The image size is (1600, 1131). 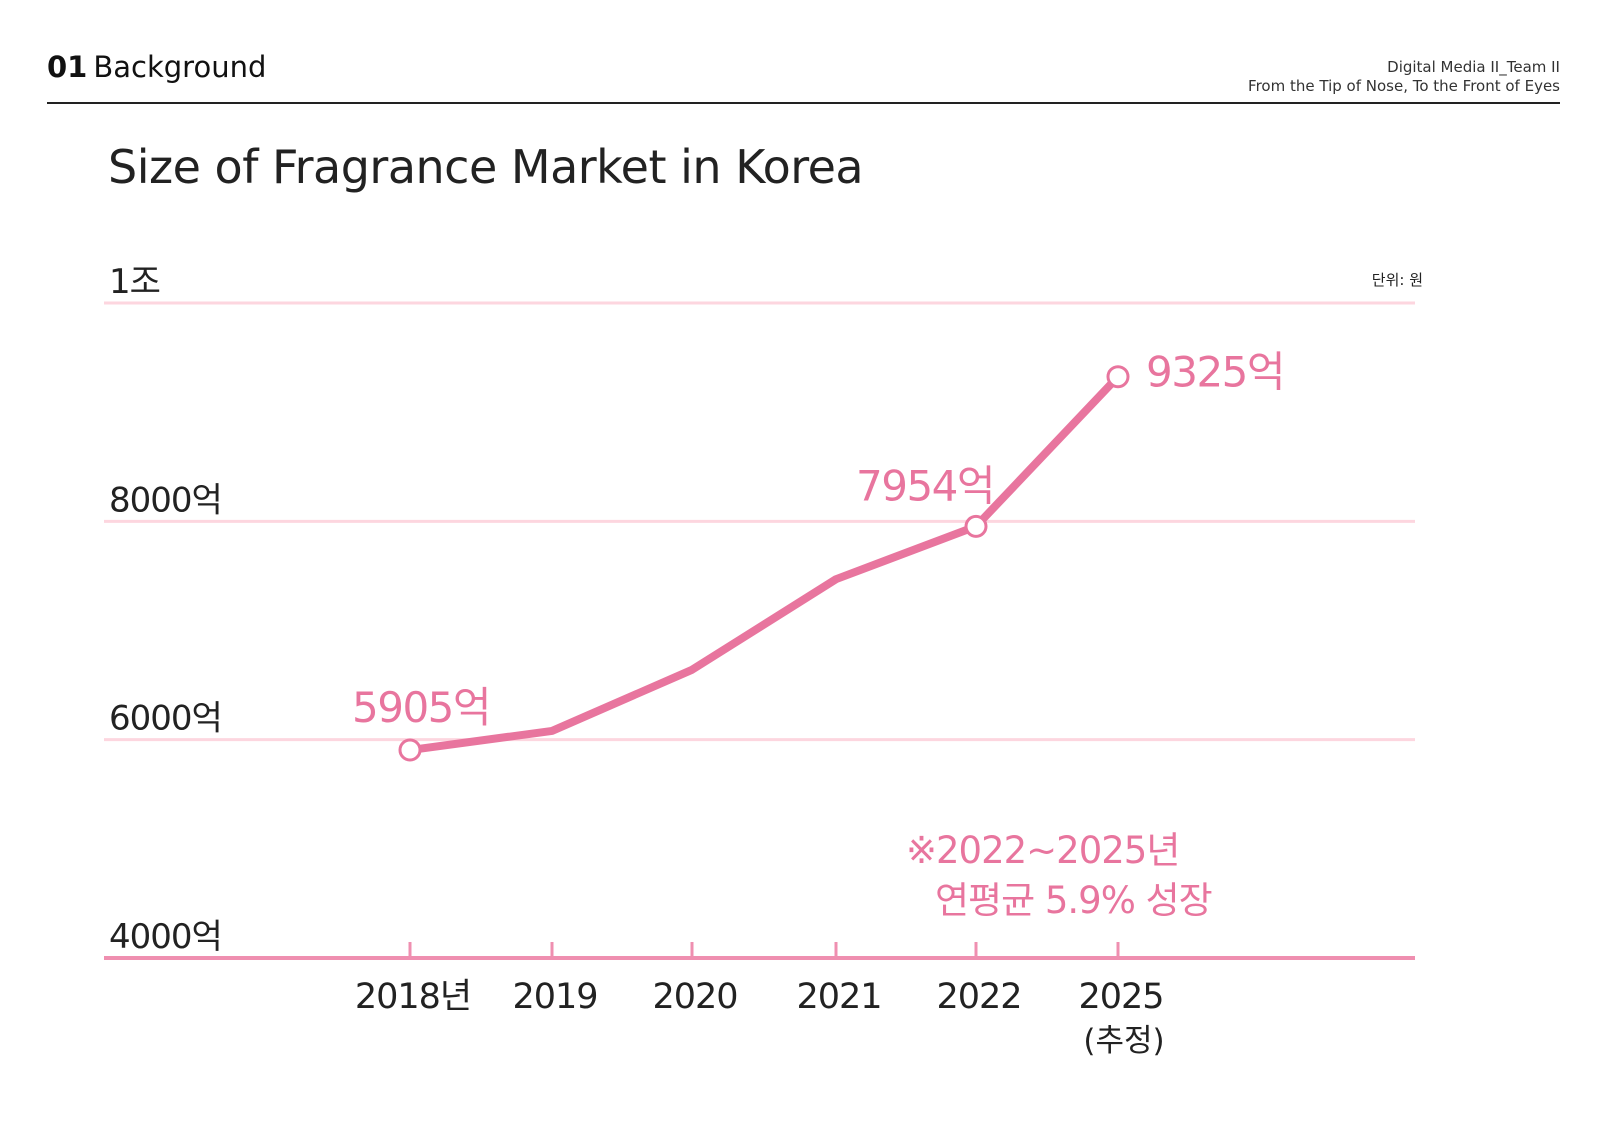 What do you see at coordinates (803, 103) in the screenshot?
I see `header-divider` at bounding box center [803, 103].